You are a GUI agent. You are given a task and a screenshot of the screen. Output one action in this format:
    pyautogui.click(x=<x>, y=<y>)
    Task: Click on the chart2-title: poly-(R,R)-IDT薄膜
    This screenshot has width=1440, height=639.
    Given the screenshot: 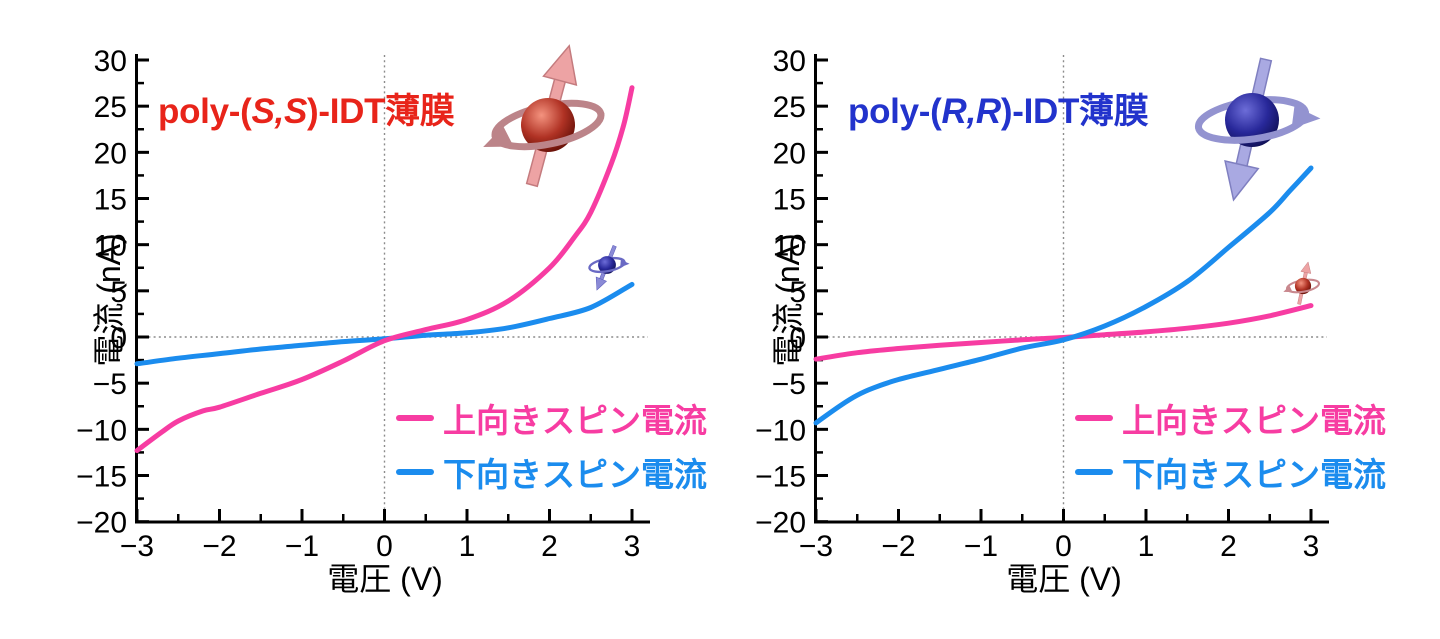 What is the action you would take?
    pyautogui.click(x=998, y=112)
    